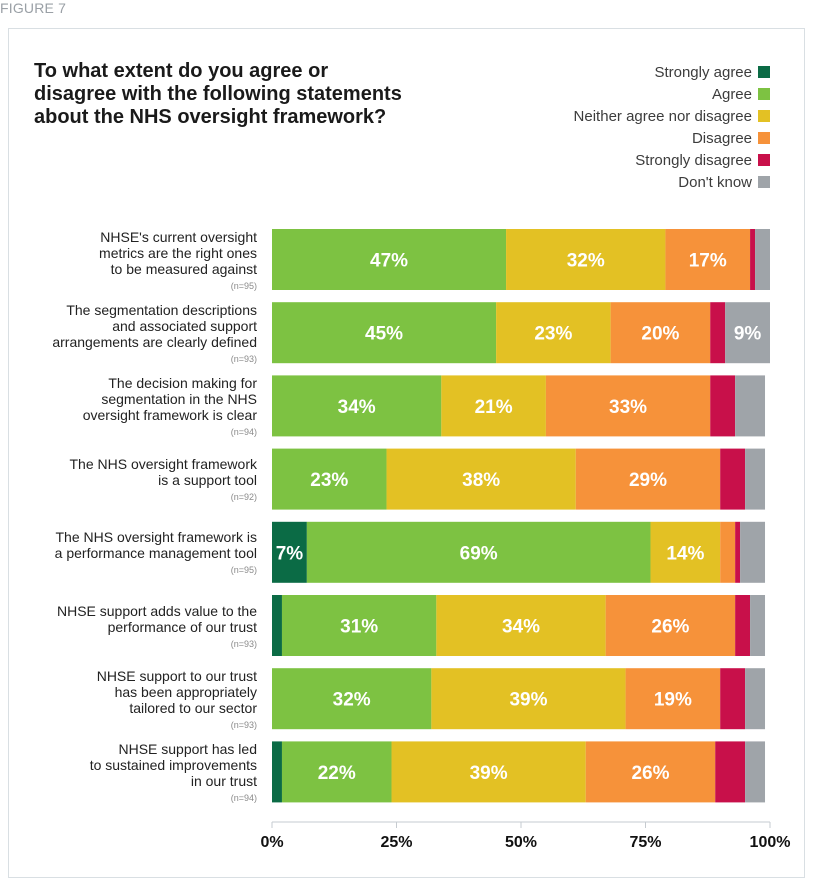  What do you see at coordinates (620, 94) in the screenshot?
I see `legend-item-agree: Agree` at bounding box center [620, 94].